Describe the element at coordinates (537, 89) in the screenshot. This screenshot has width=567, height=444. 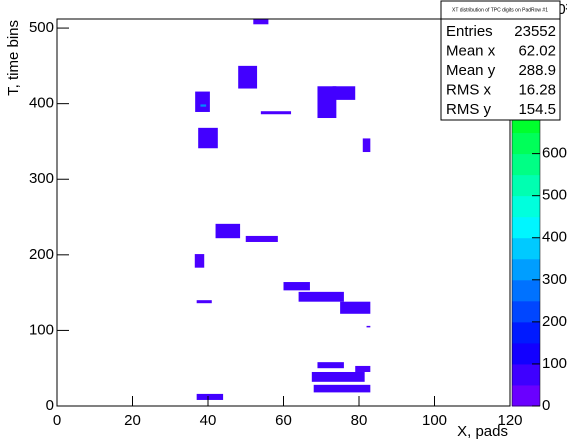
I see `stats-value: 16.28` at that location.